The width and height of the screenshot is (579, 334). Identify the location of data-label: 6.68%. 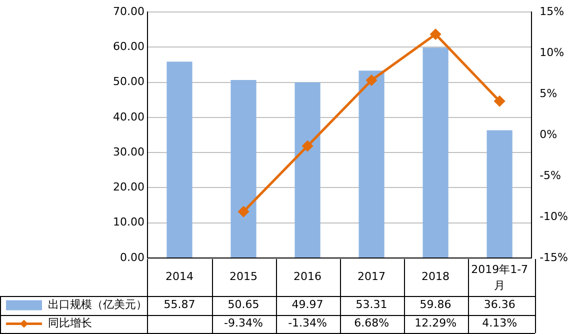
(372, 323).